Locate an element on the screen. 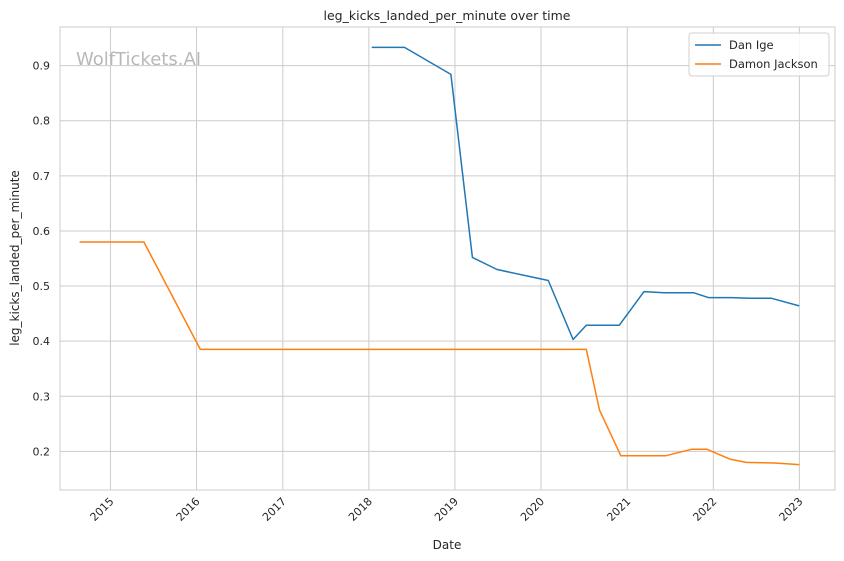 The height and width of the screenshot is (561, 844). y-tick-label: 0.9 is located at coordinates (42, 66).